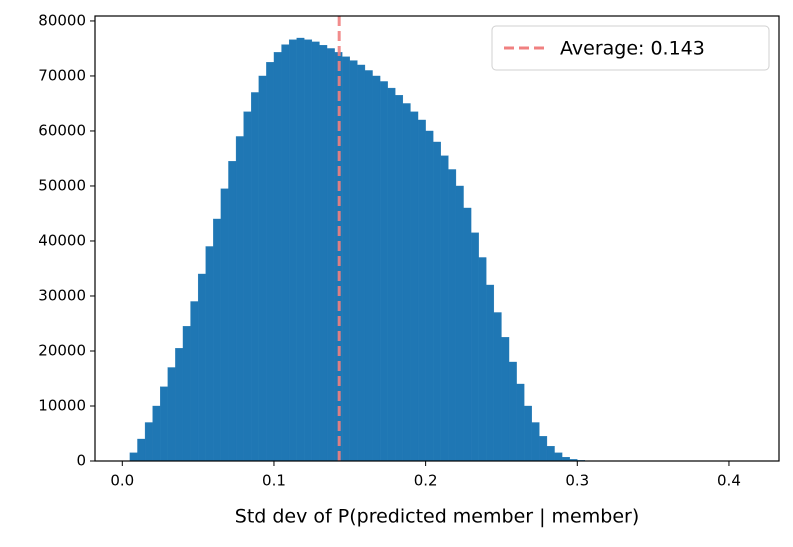 The height and width of the screenshot is (547, 793). I want to click on y-tick-label: 50000, so click(62, 185).